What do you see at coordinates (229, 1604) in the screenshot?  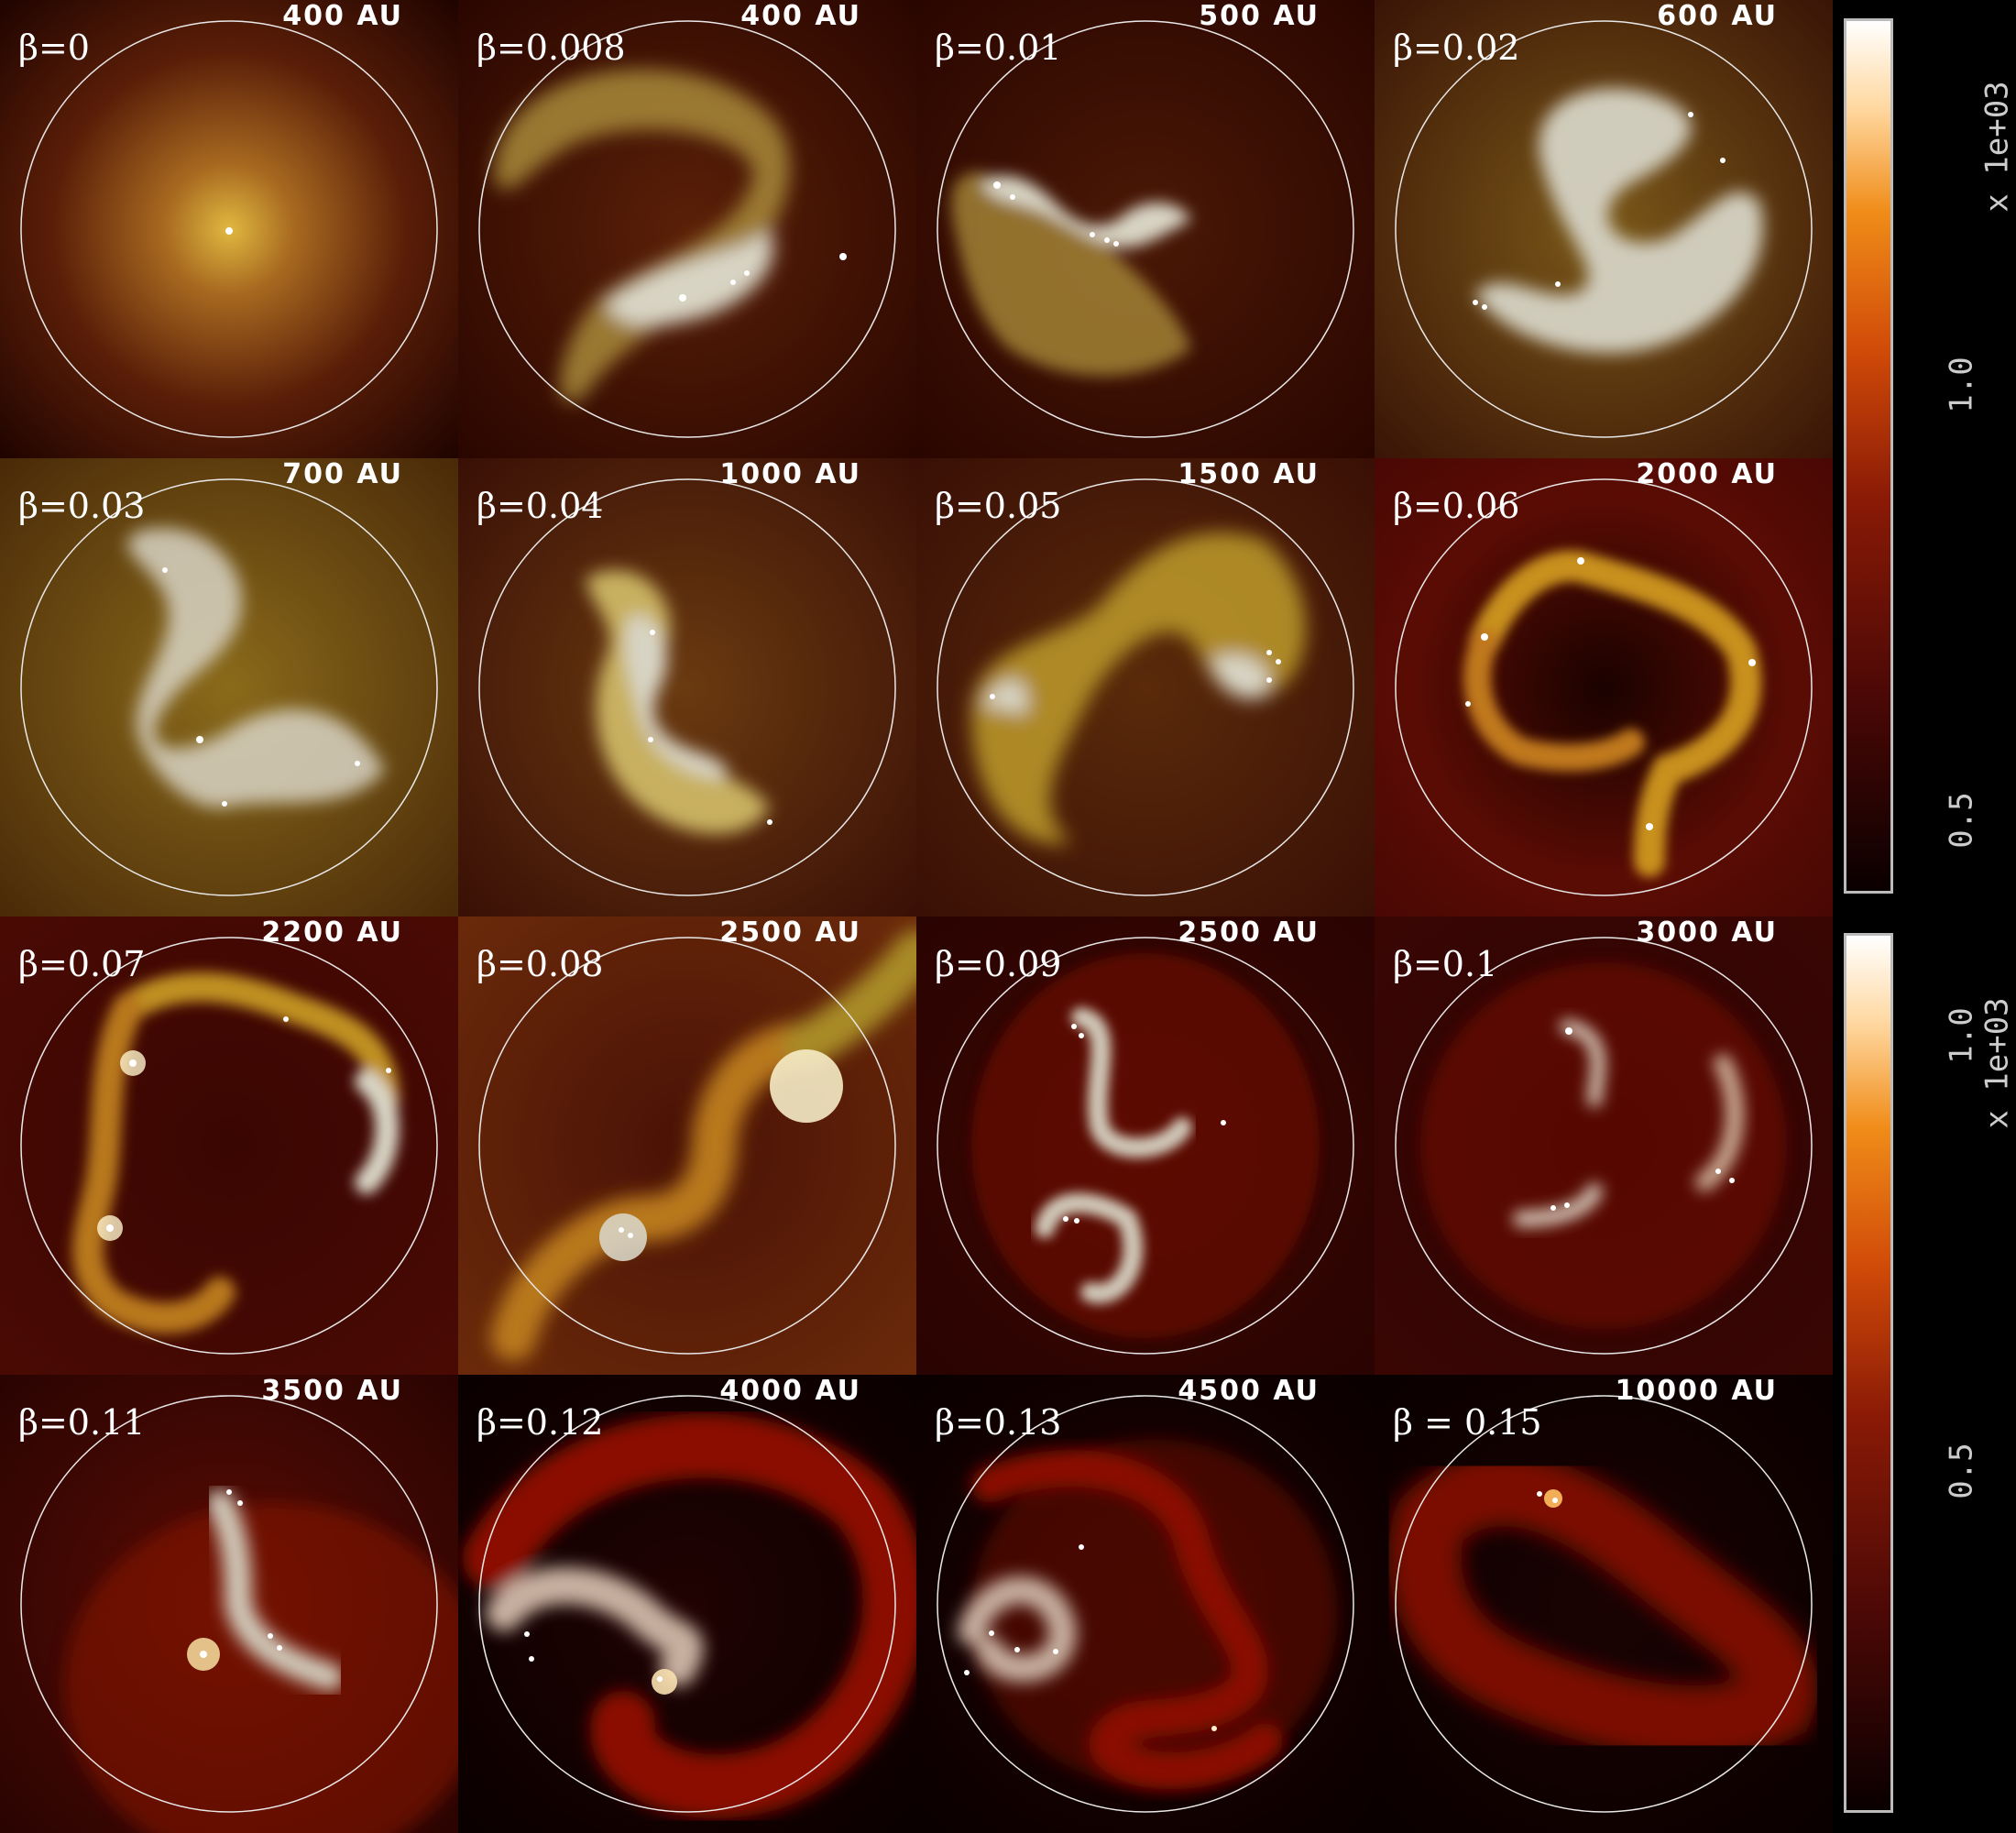 I see `panel-13: β=0.11 3500 AU` at bounding box center [229, 1604].